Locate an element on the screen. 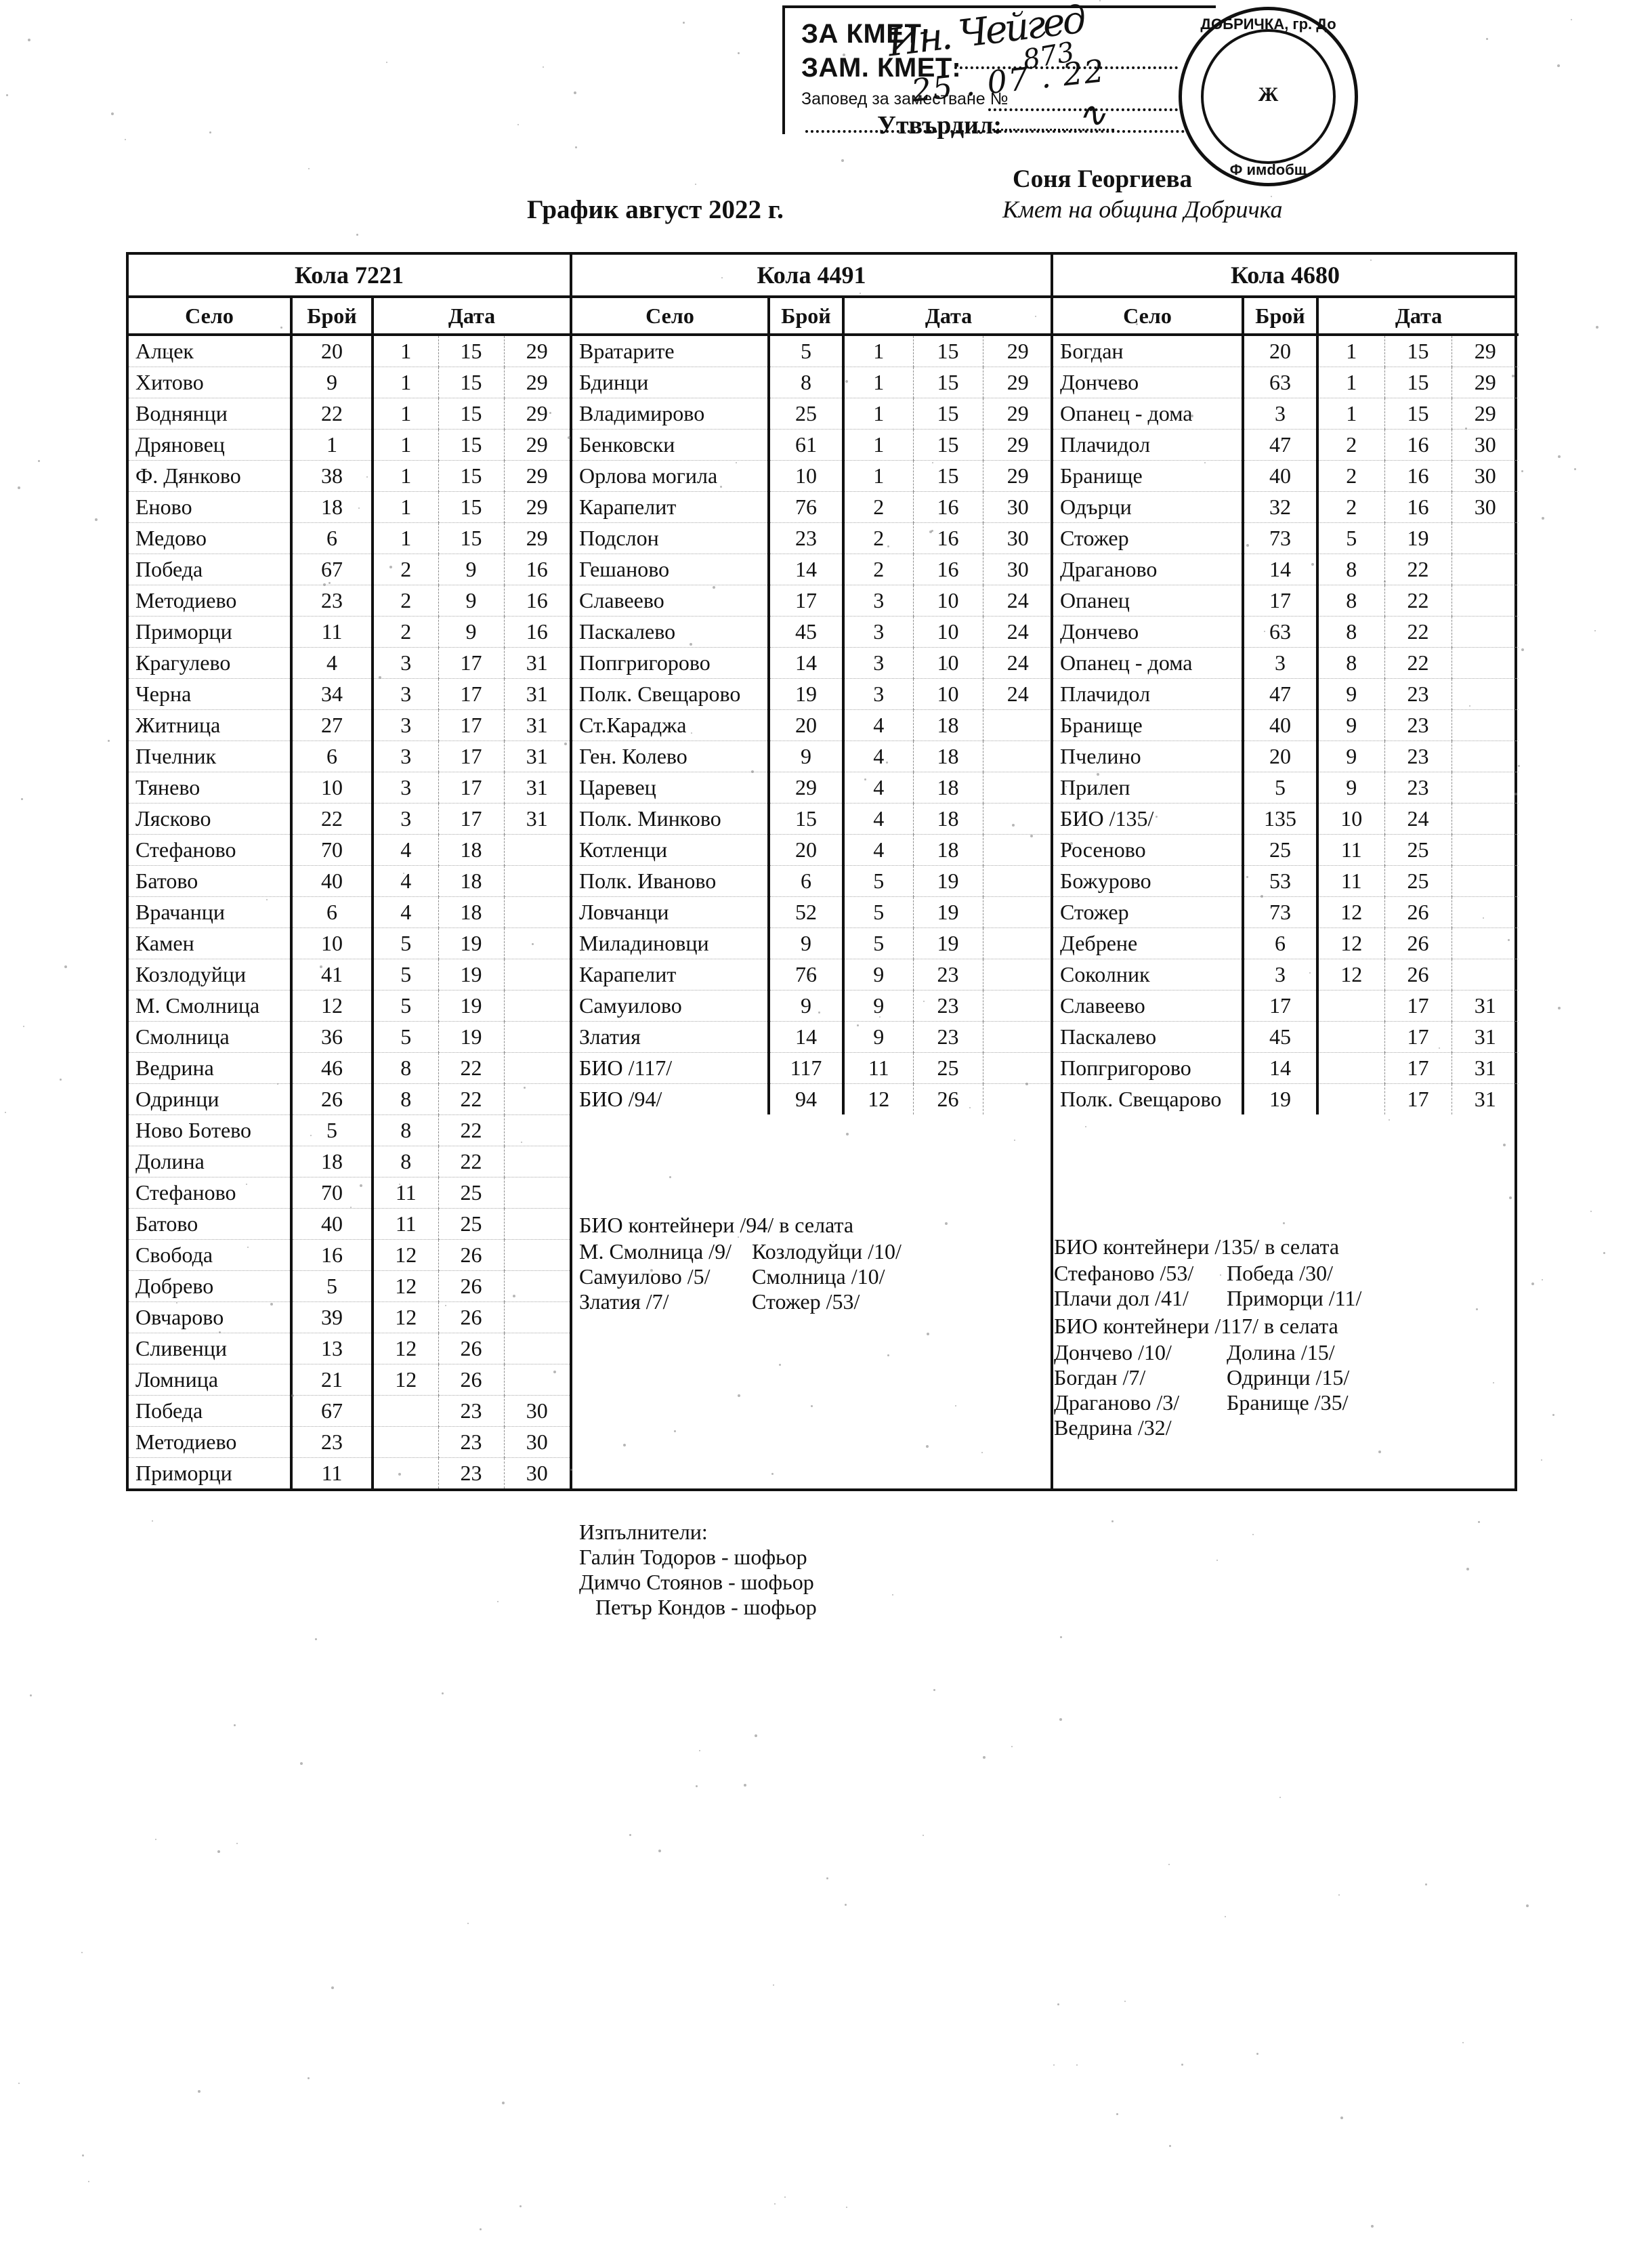 This screenshot has height=2252, width=1652. cell-count: 13 is located at coordinates (332, 1348).